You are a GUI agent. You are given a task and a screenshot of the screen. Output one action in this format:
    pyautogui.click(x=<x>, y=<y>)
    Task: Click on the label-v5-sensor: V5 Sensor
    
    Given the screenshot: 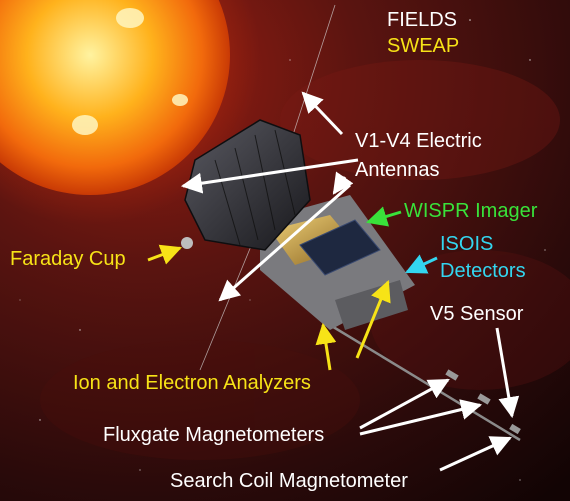 What is the action you would take?
    pyautogui.click(x=477, y=314)
    